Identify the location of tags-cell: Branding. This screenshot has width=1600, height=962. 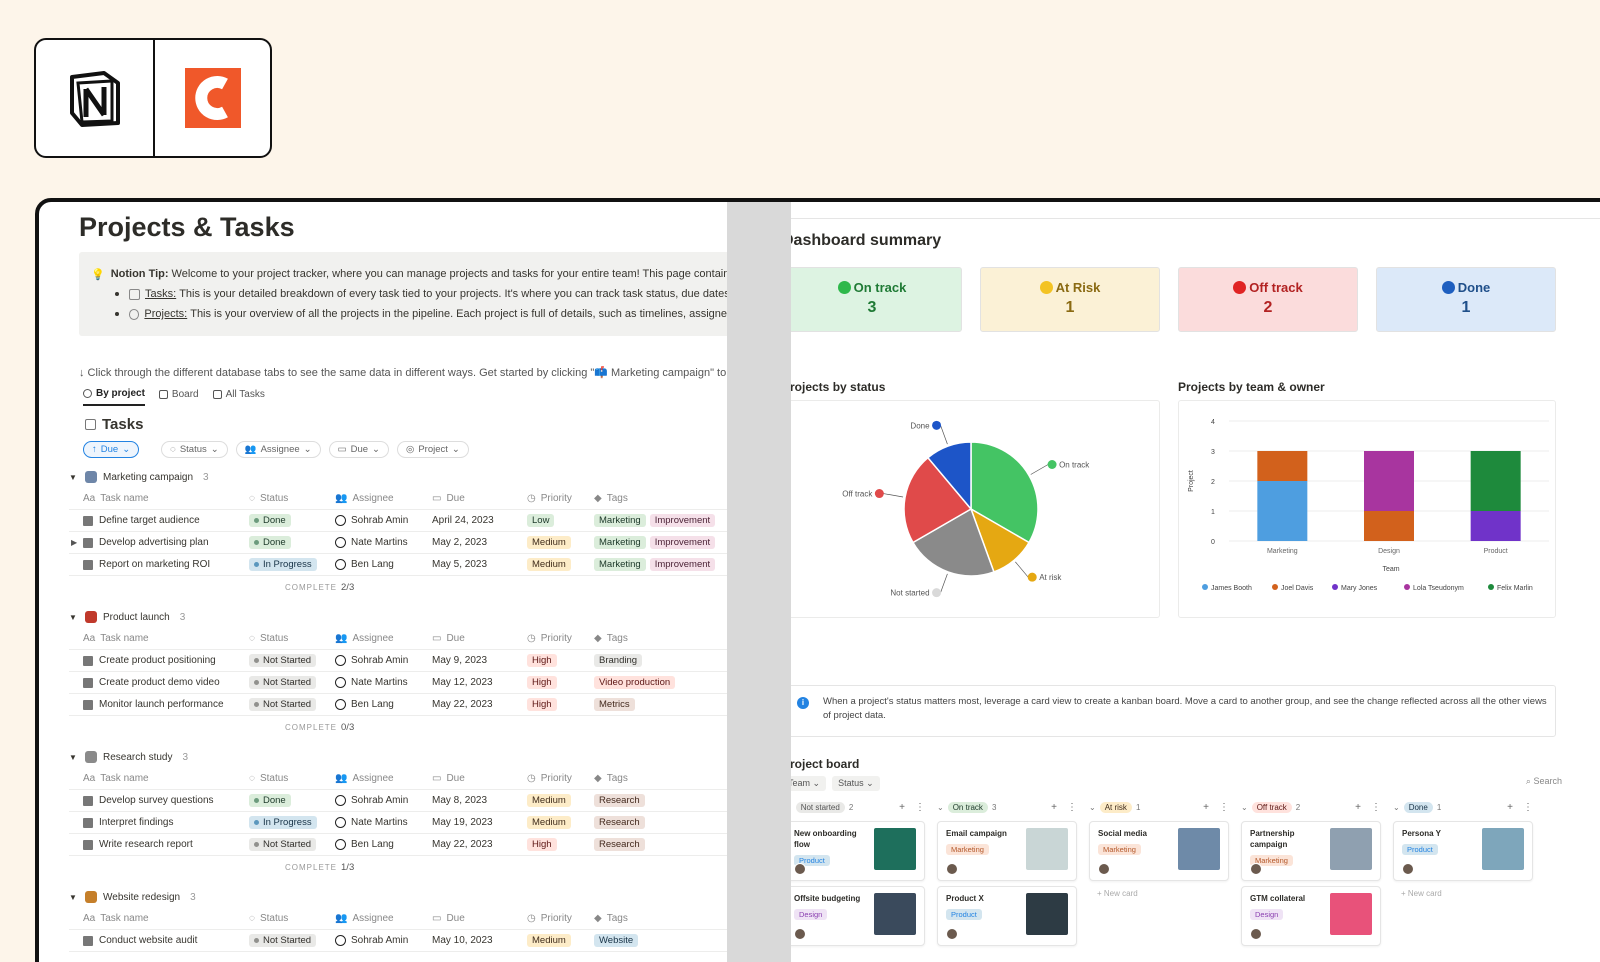
(669, 660).